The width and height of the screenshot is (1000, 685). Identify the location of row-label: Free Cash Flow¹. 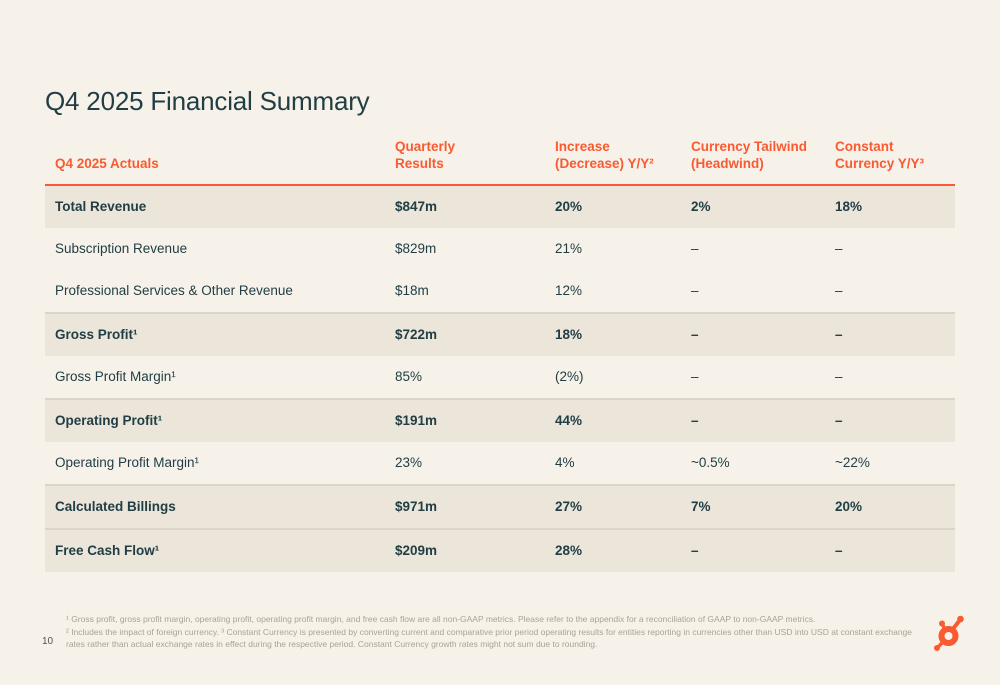
(220, 550).